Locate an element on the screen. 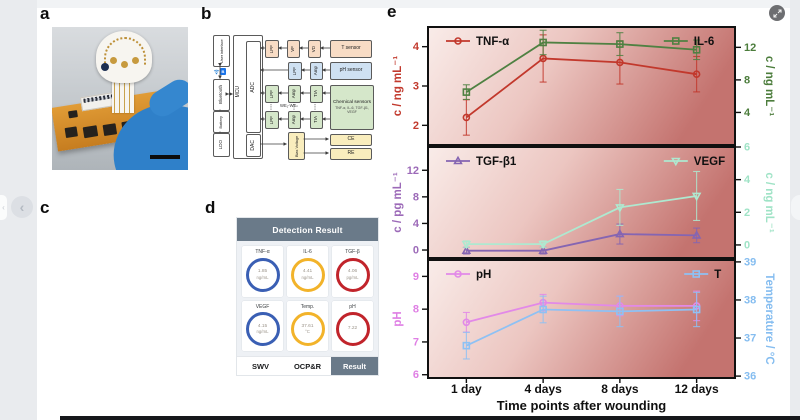 The image size is (800, 420). bluetooth-block: Bluetooth is located at coordinates (221, 95).